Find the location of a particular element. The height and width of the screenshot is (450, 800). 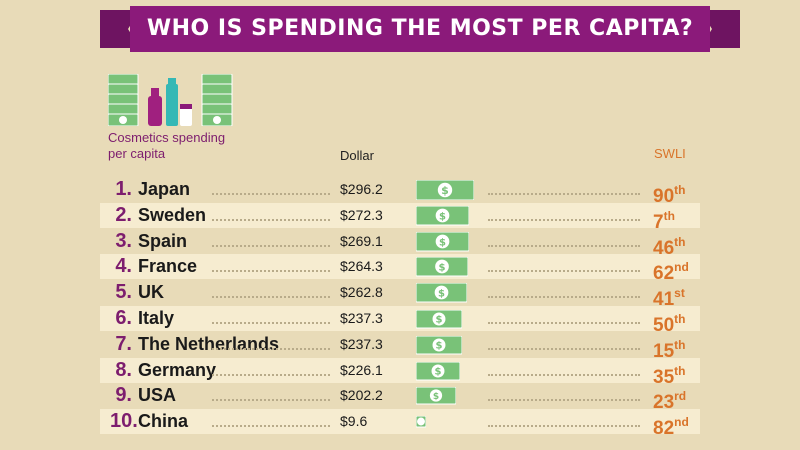

country-label: Sweden is located at coordinates (172, 214).